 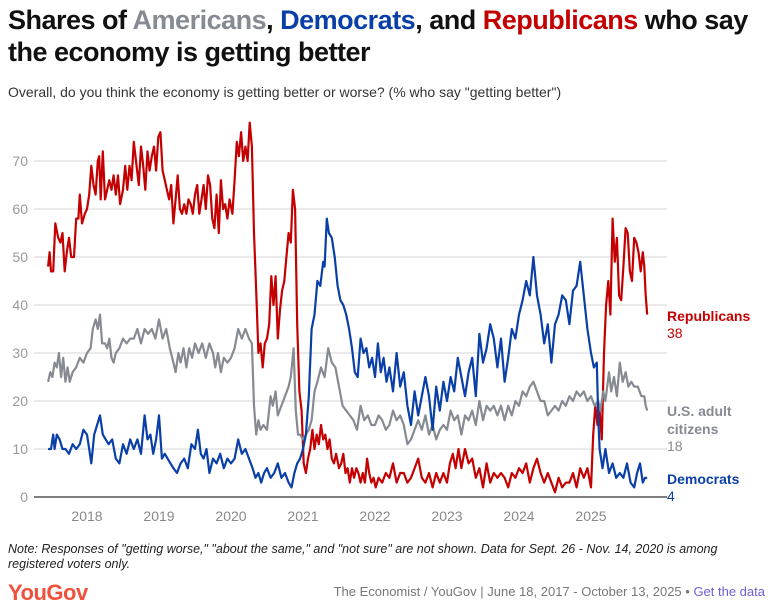 I want to click on y-tick-label: 10, so click(x=20, y=449).